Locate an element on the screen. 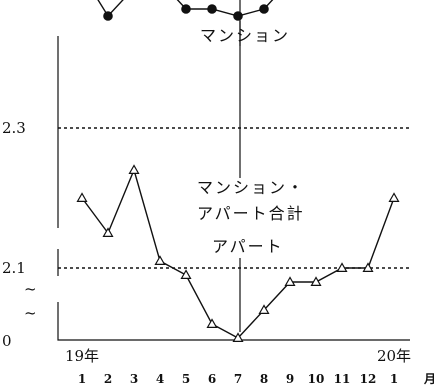 The image size is (434, 387). x-tick-label: 7 is located at coordinates (238, 379).